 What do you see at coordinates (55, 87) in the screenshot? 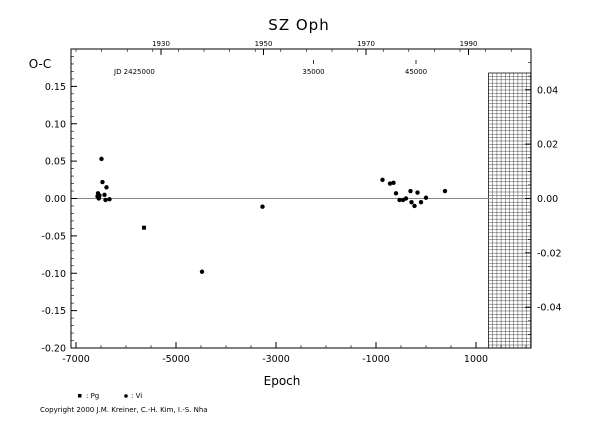
I see `y-tick-label: 0.15` at bounding box center [55, 87].